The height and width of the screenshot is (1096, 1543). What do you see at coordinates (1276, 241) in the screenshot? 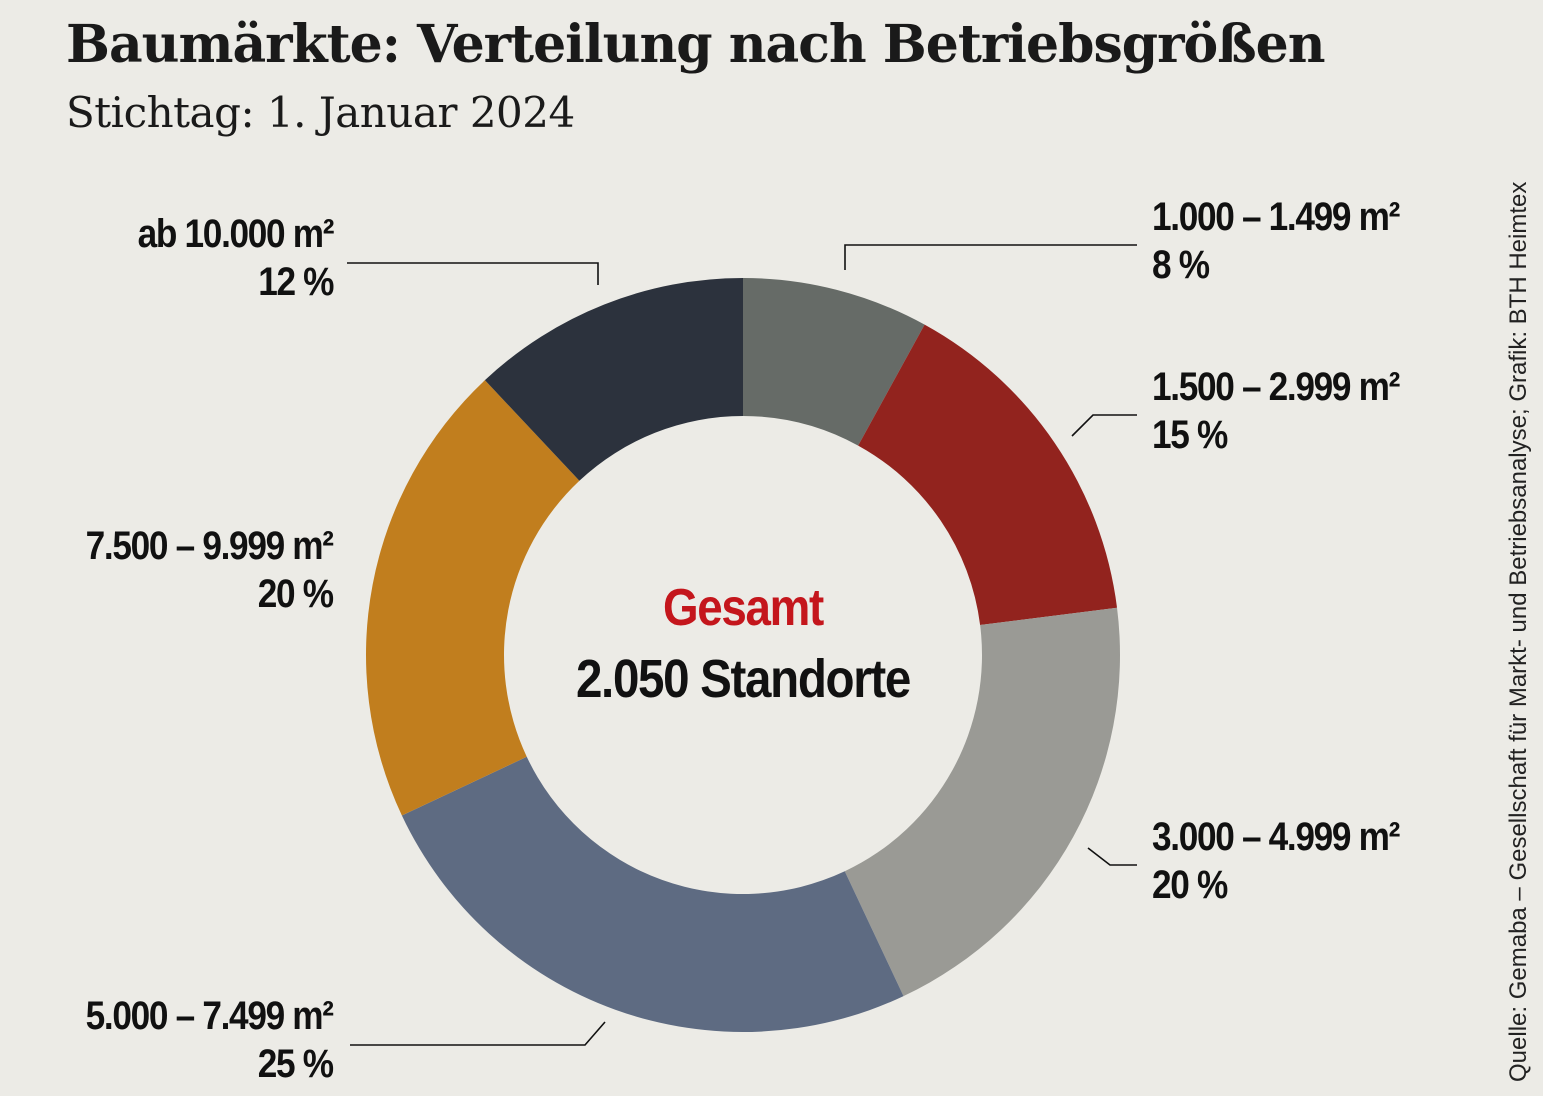
I see `slice-label-1000: 1.000 – 1.499 m² 8 %` at bounding box center [1276, 241].